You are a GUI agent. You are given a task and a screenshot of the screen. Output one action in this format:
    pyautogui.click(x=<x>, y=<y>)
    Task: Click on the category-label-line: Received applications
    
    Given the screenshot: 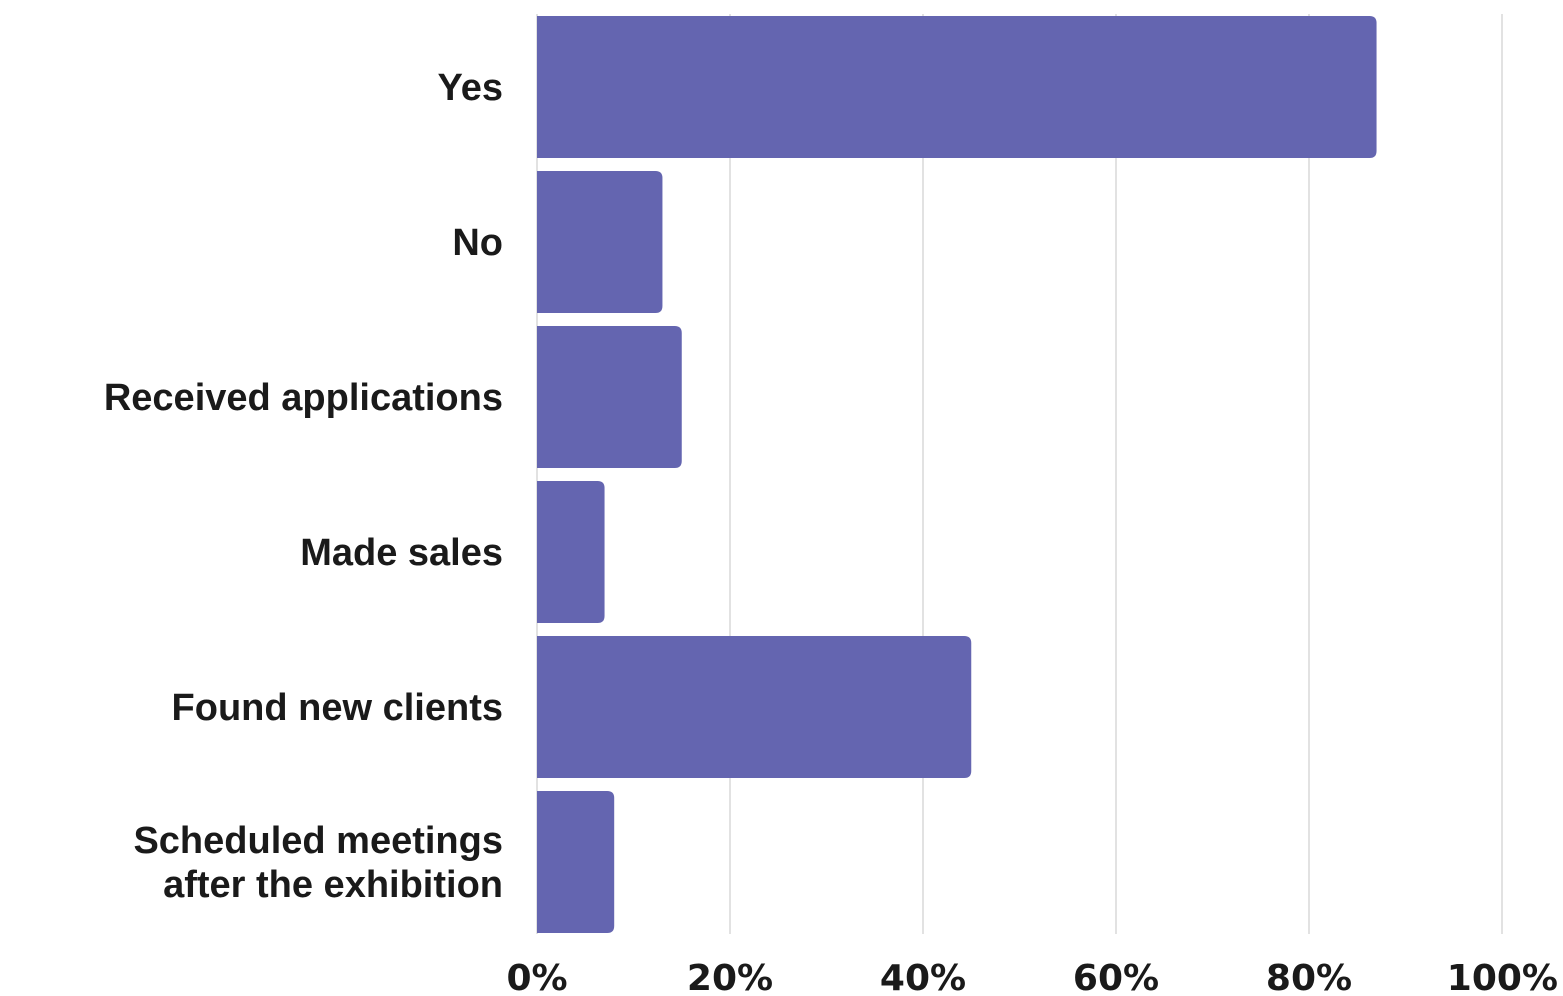 What is the action you would take?
    pyautogui.click(x=303, y=398)
    